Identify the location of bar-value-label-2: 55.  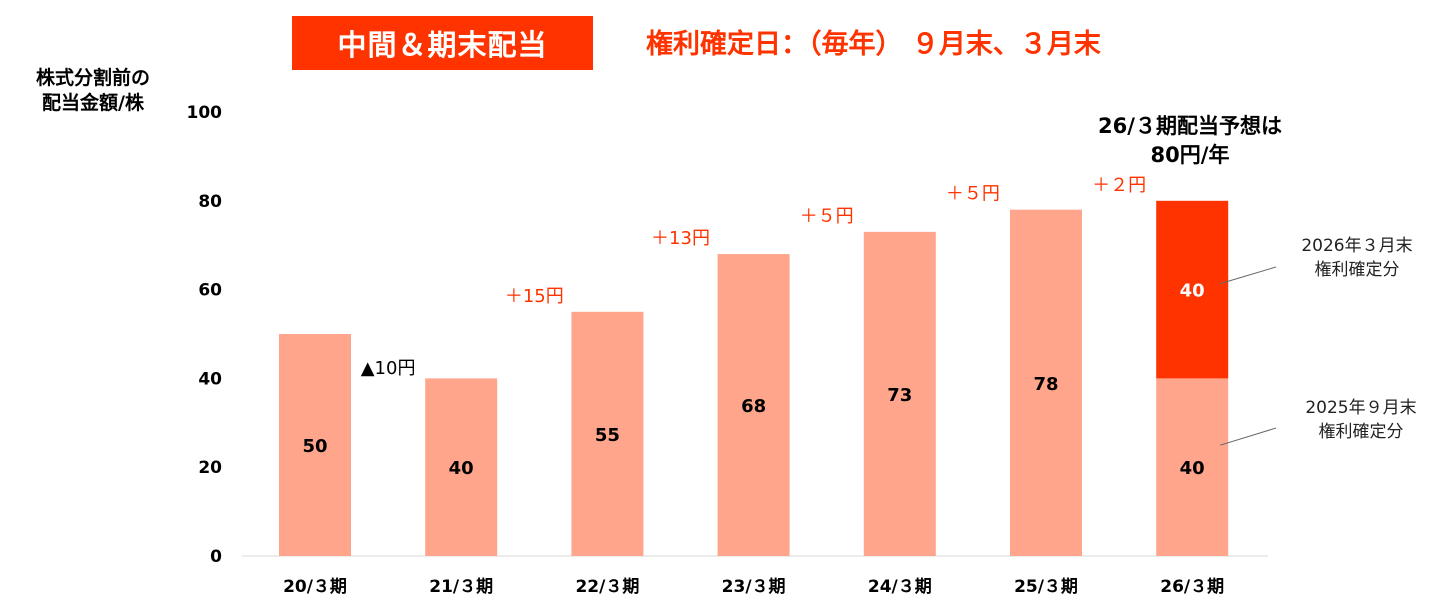
(607, 435).